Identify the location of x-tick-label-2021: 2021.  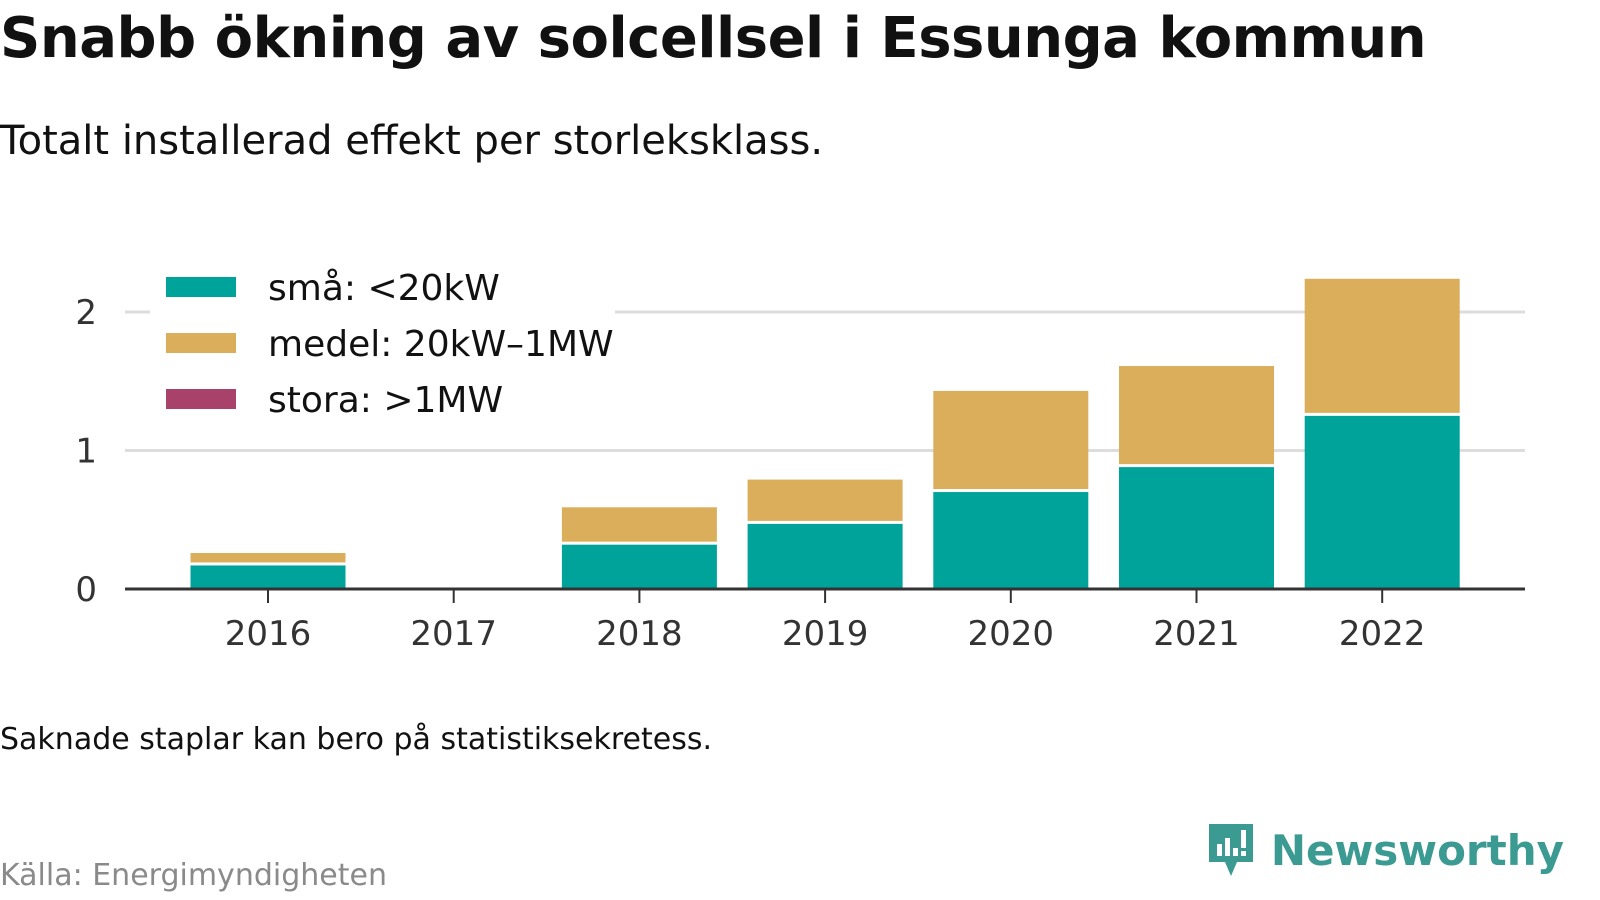
(1196, 634).